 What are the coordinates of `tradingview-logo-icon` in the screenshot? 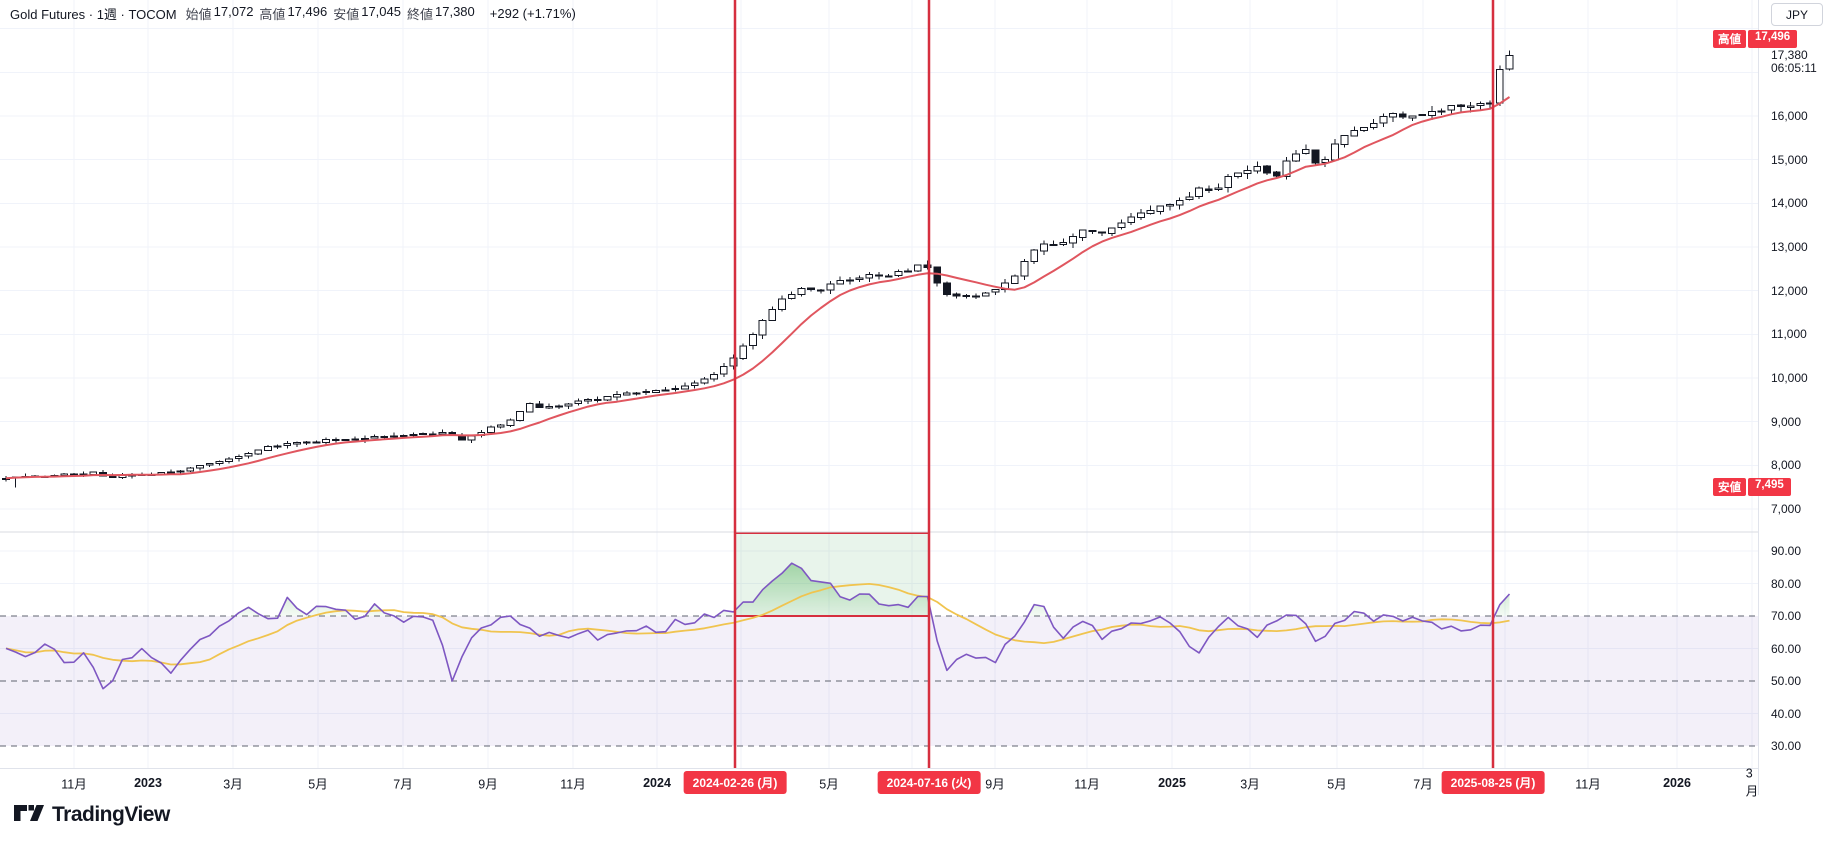 It's located at (29, 813).